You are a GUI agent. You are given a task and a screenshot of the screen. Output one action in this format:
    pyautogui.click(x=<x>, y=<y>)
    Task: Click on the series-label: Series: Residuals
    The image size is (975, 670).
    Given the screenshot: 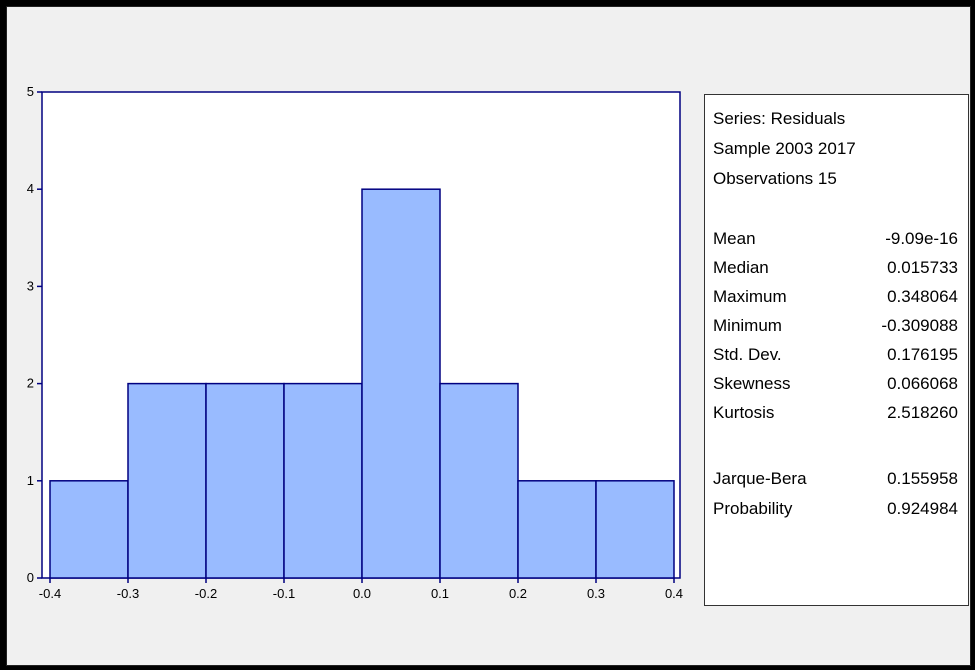 What is the action you would take?
    pyautogui.click(x=779, y=118)
    